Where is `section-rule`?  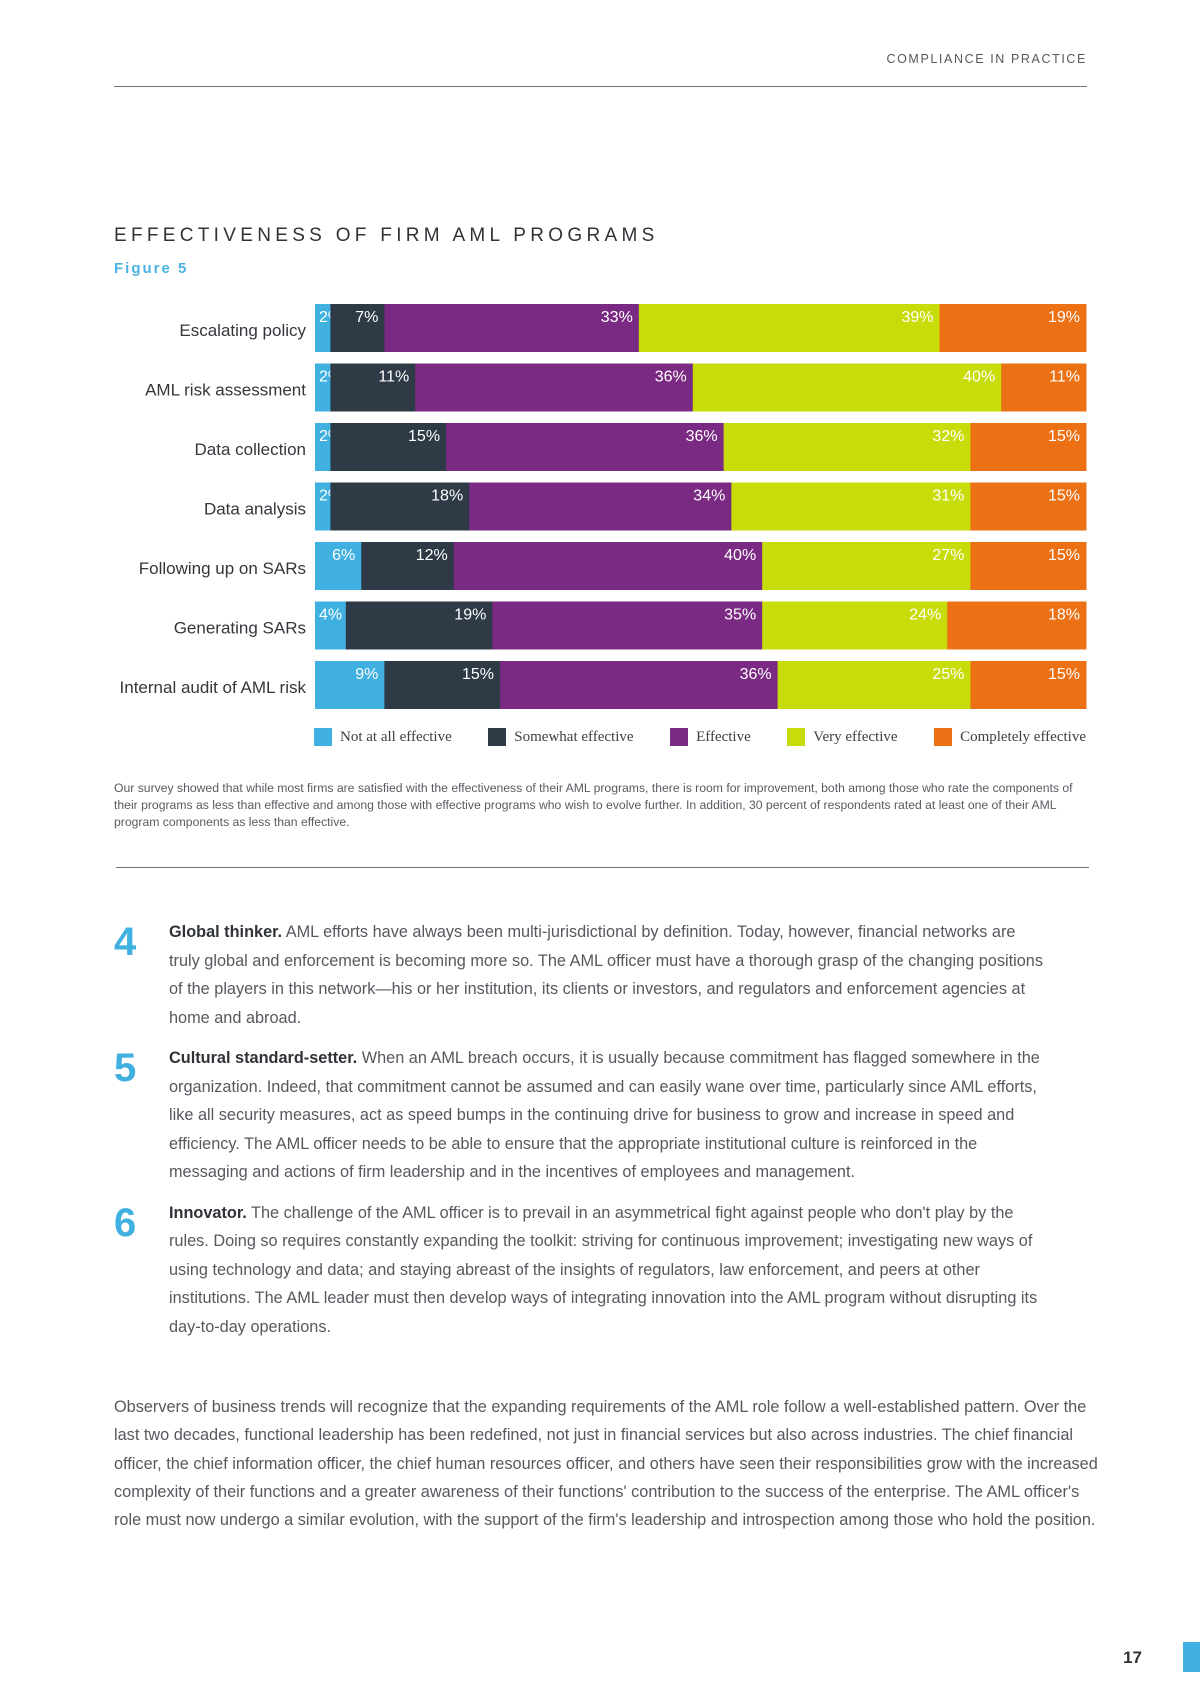 section-rule is located at coordinates (602, 867).